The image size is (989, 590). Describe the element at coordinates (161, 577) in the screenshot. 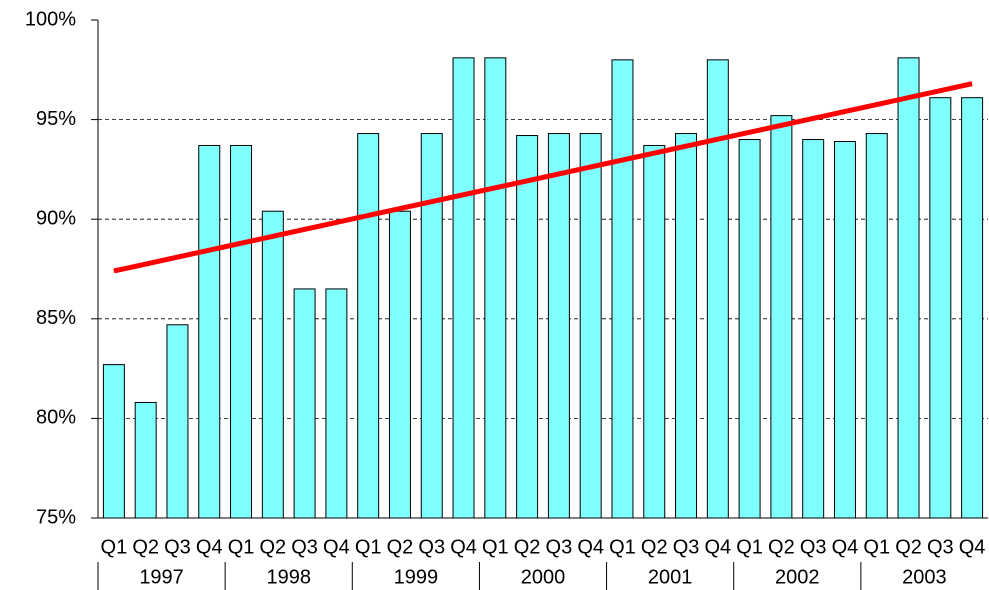

I see `year-label: 1997` at that location.